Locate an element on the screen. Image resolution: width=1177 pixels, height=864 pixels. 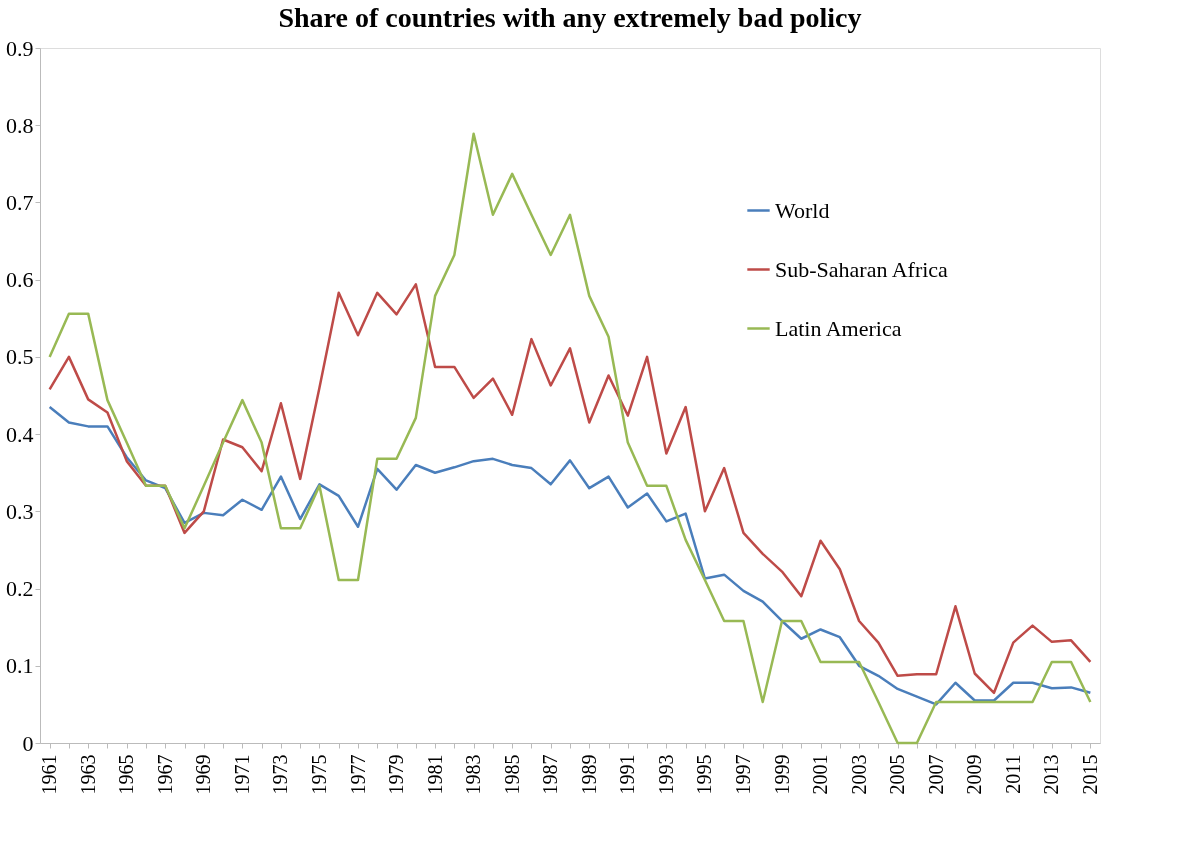
x-tick-label: 1981 is located at coordinates (434, 774).